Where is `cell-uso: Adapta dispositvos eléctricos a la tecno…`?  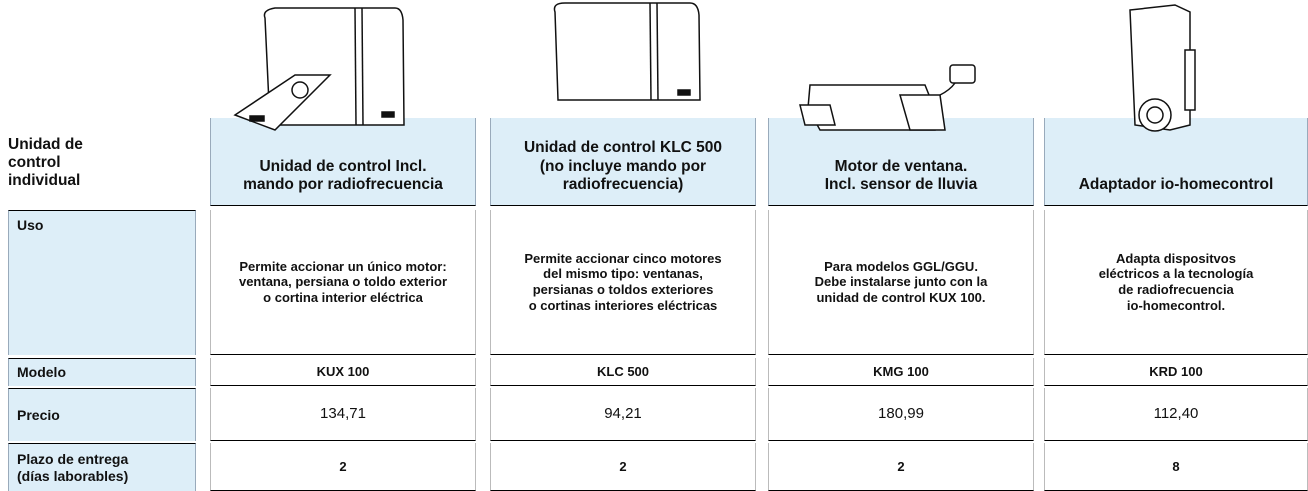
cell-uso: Adapta dispositvos eléctricos a la tecno… is located at coordinates (1176, 282).